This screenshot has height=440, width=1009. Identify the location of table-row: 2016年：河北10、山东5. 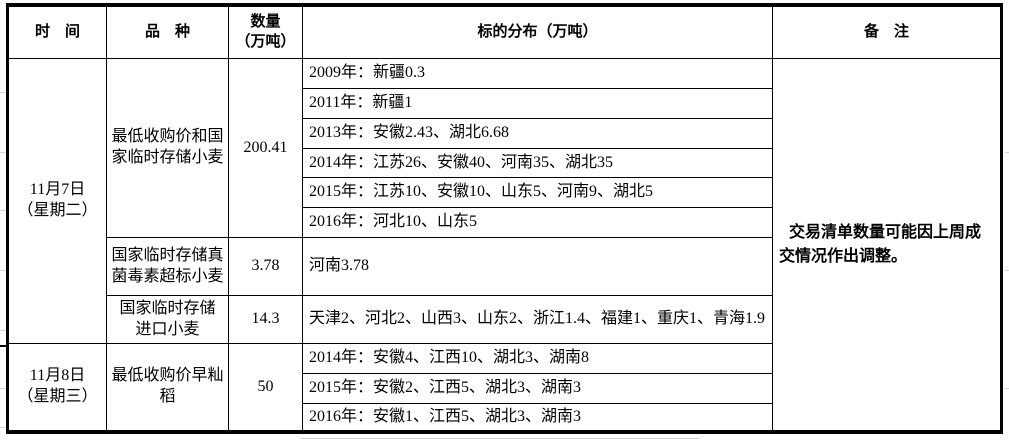
(505, 222).